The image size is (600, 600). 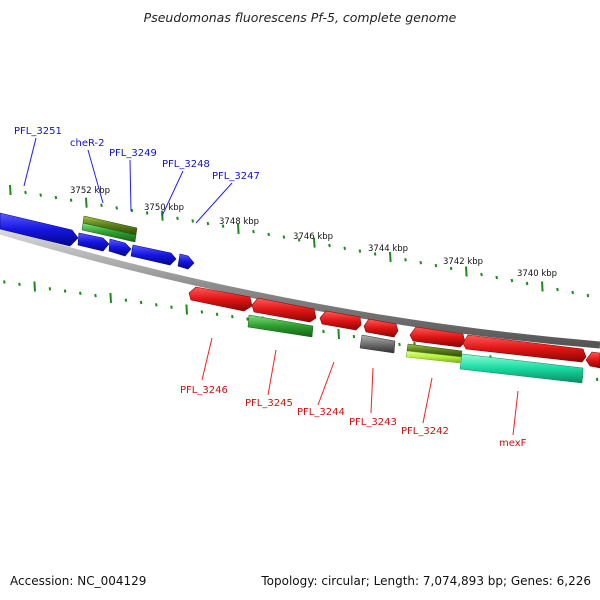 I want to click on scale-label: 3750 kbp, so click(x=164, y=208).